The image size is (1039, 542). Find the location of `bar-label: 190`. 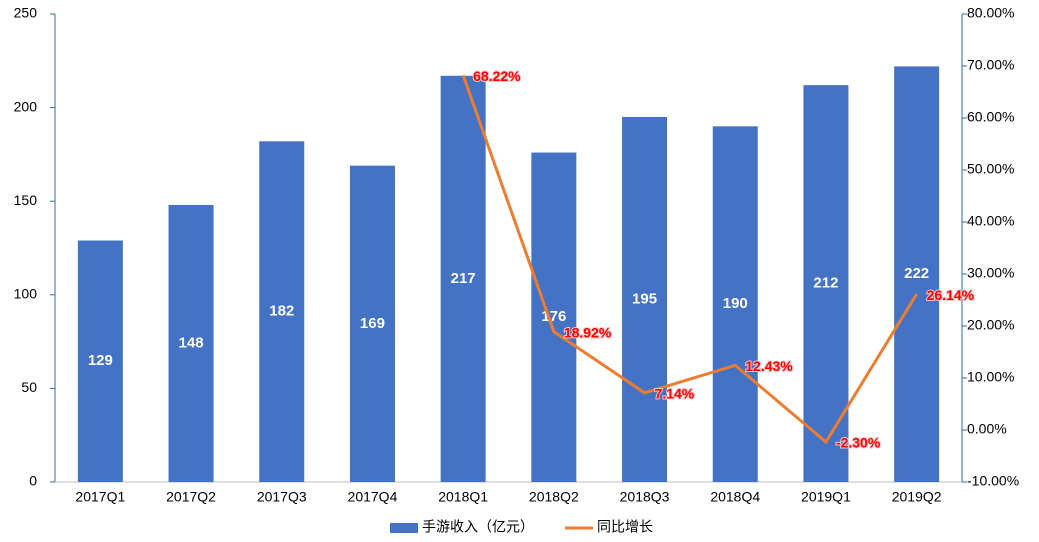

bar-label: 190 is located at coordinates (735, 303).